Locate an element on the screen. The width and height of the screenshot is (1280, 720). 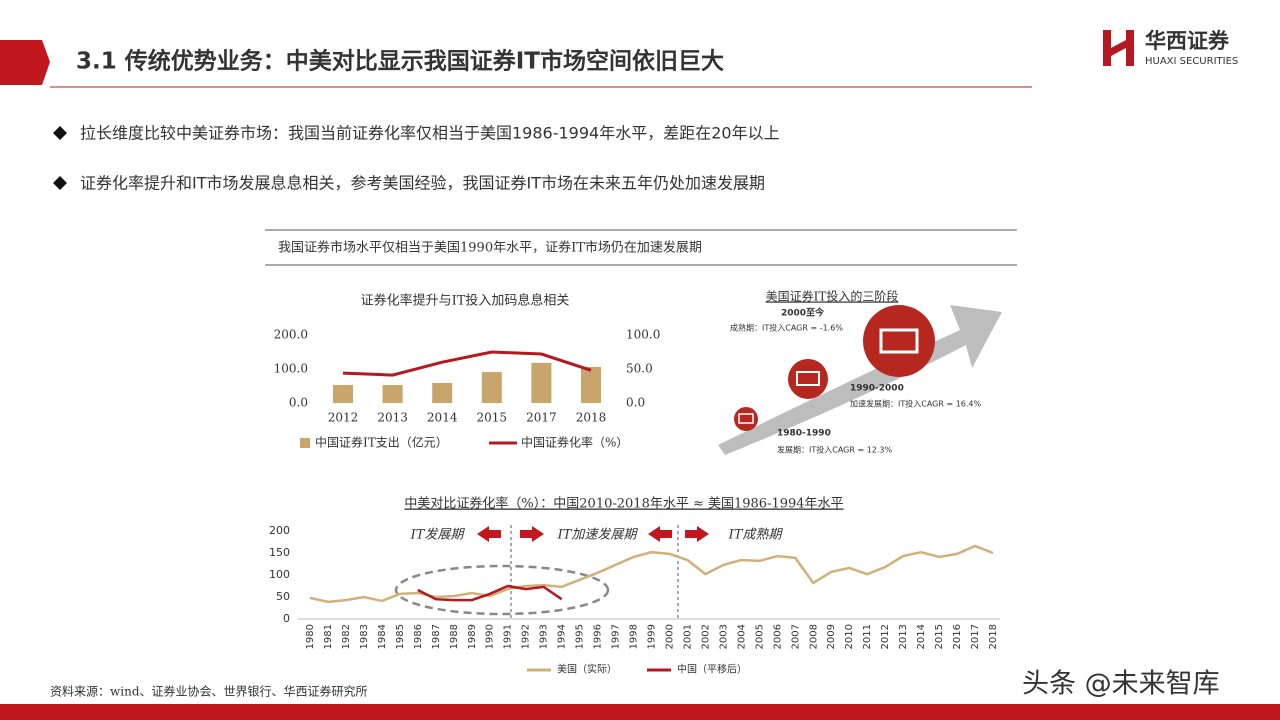
watermark: 头条 @未来智库 is located at coordinates (1121, 684).